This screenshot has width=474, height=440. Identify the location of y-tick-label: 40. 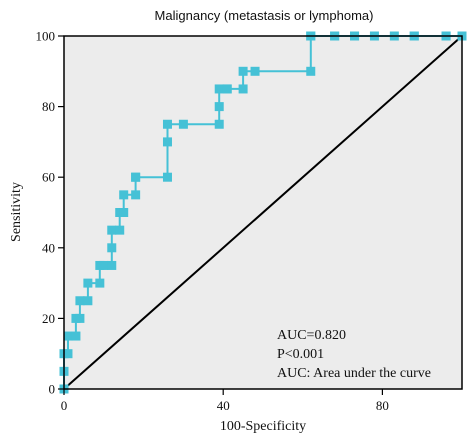
(48, 247).